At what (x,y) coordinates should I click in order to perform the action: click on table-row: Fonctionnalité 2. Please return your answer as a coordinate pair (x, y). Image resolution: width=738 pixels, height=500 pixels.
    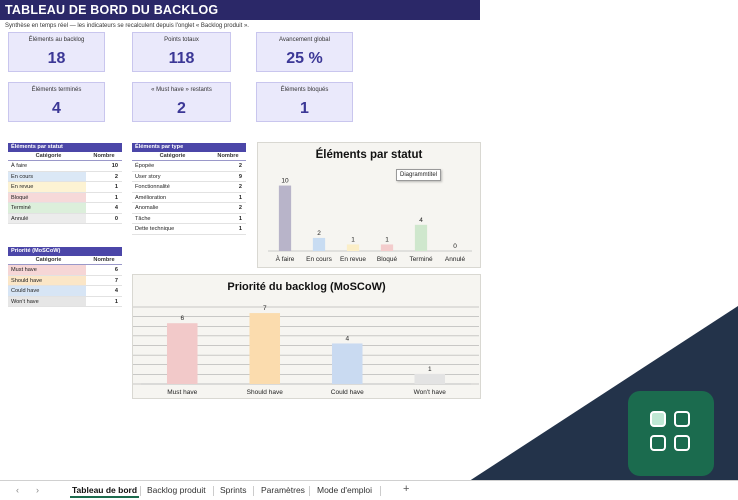
    Looking at the image, I should click on (189, 187).